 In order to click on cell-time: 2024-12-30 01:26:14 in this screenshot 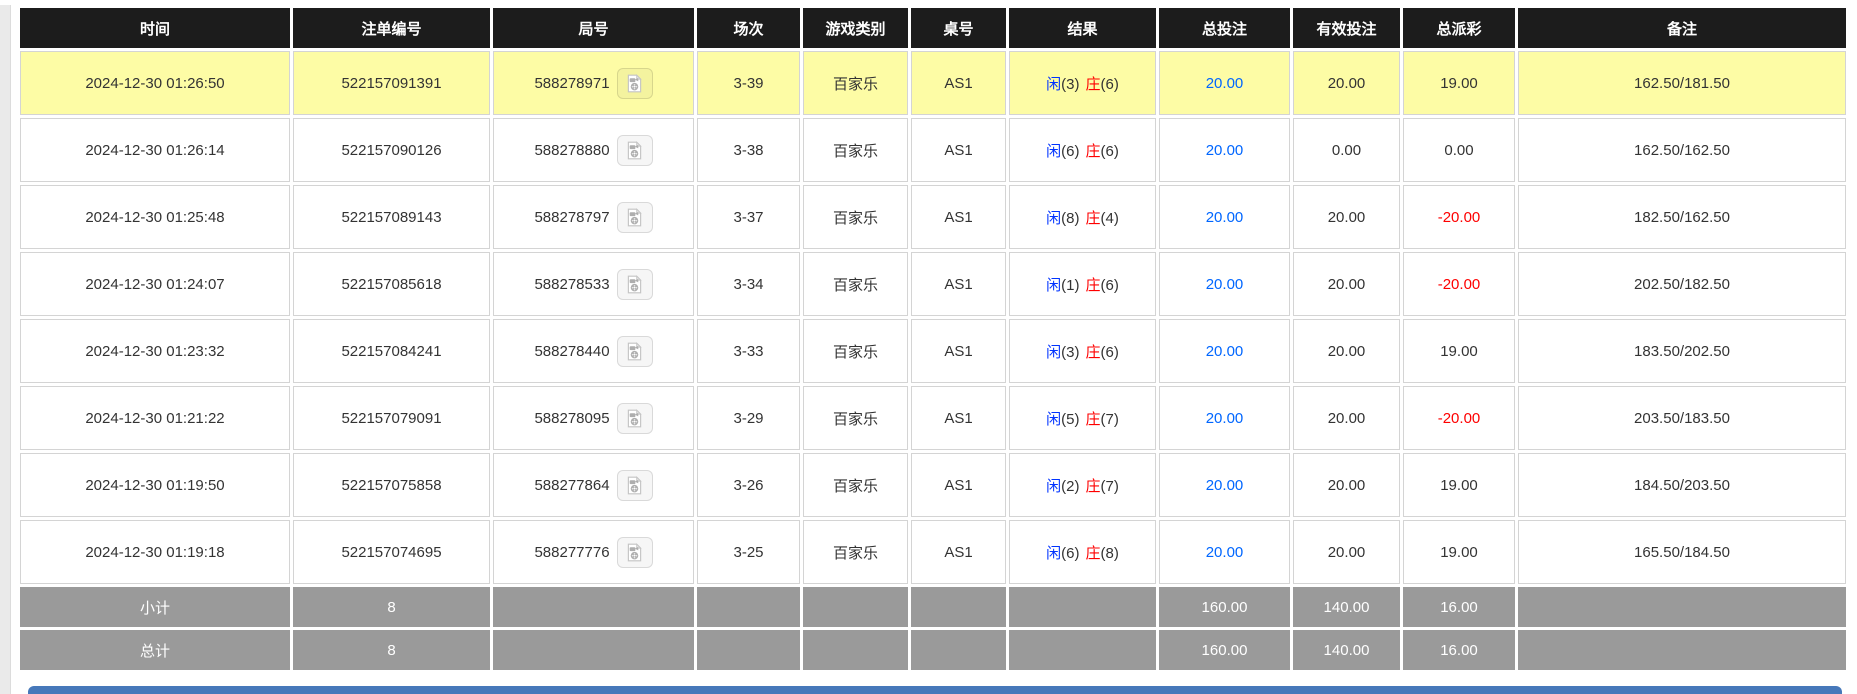, I will do `click(155, 150)`.